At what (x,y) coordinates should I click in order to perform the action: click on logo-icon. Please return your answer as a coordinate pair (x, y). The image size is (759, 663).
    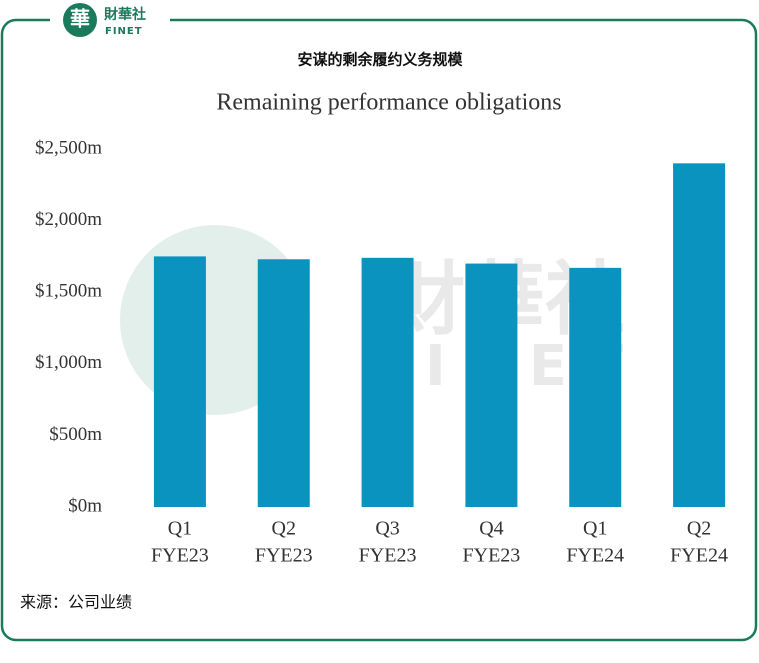
    Looking at the image, I should click on (80, 20).